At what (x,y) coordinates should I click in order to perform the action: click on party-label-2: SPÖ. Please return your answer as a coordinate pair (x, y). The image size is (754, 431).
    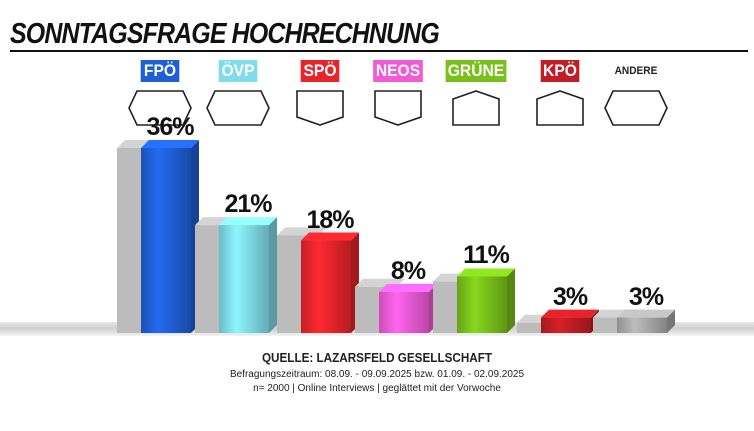
    Looking at the image, I should click on (320, 71).